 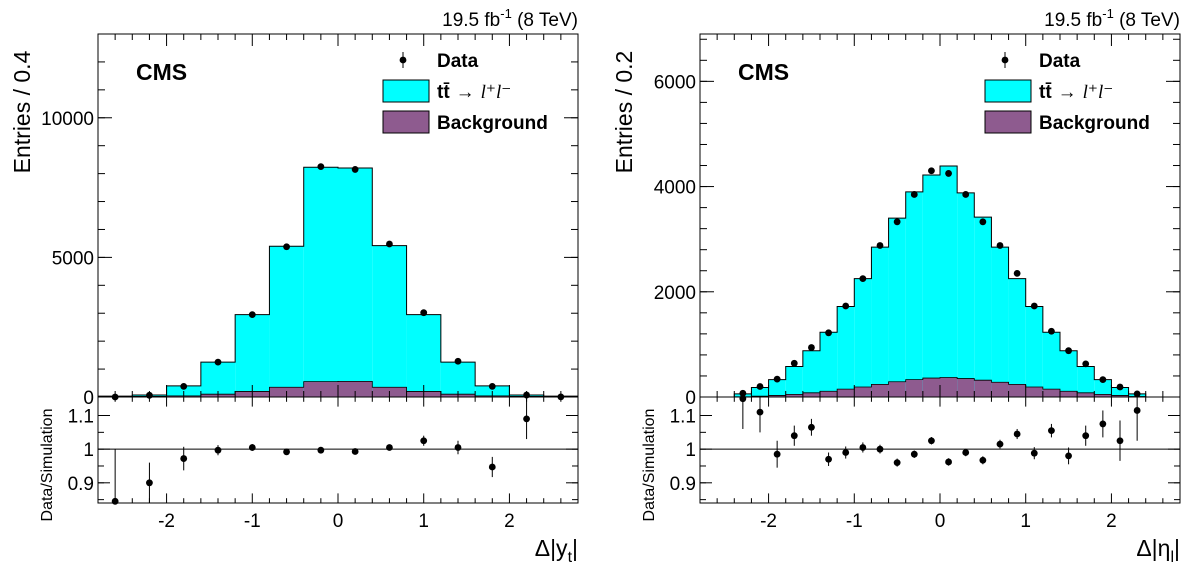 I want to click on x-tick-label: -1, so click(x=854, y=521).